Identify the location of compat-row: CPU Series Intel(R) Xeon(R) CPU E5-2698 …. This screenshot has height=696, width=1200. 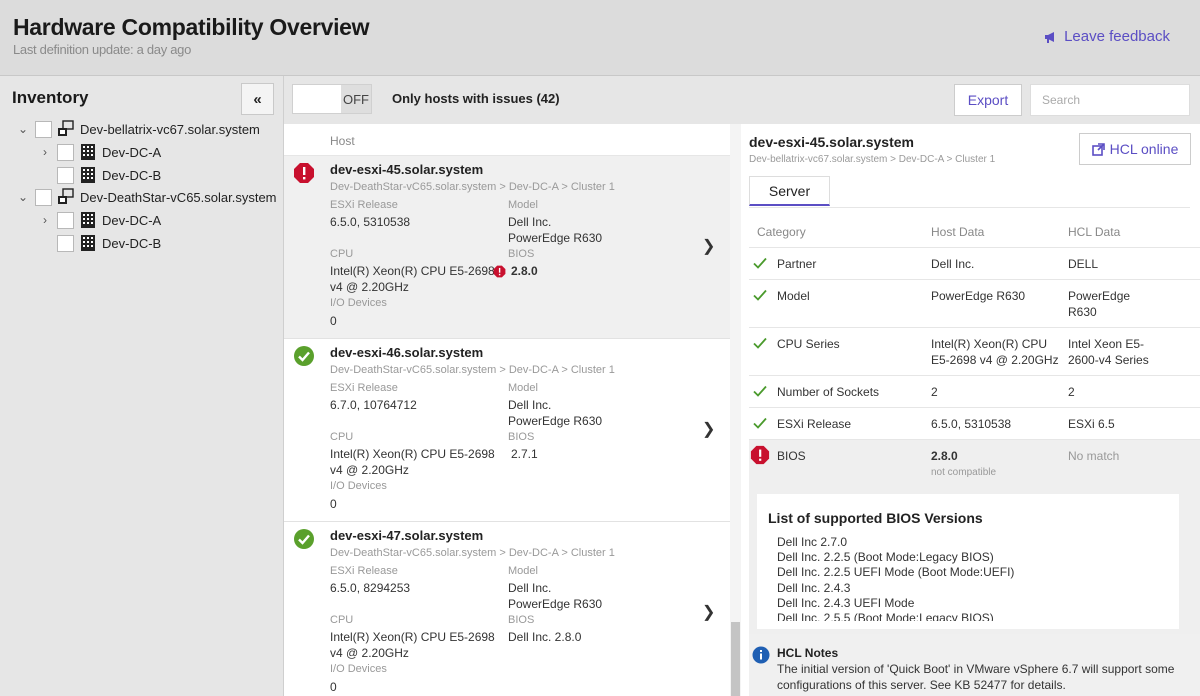
(974, 352).